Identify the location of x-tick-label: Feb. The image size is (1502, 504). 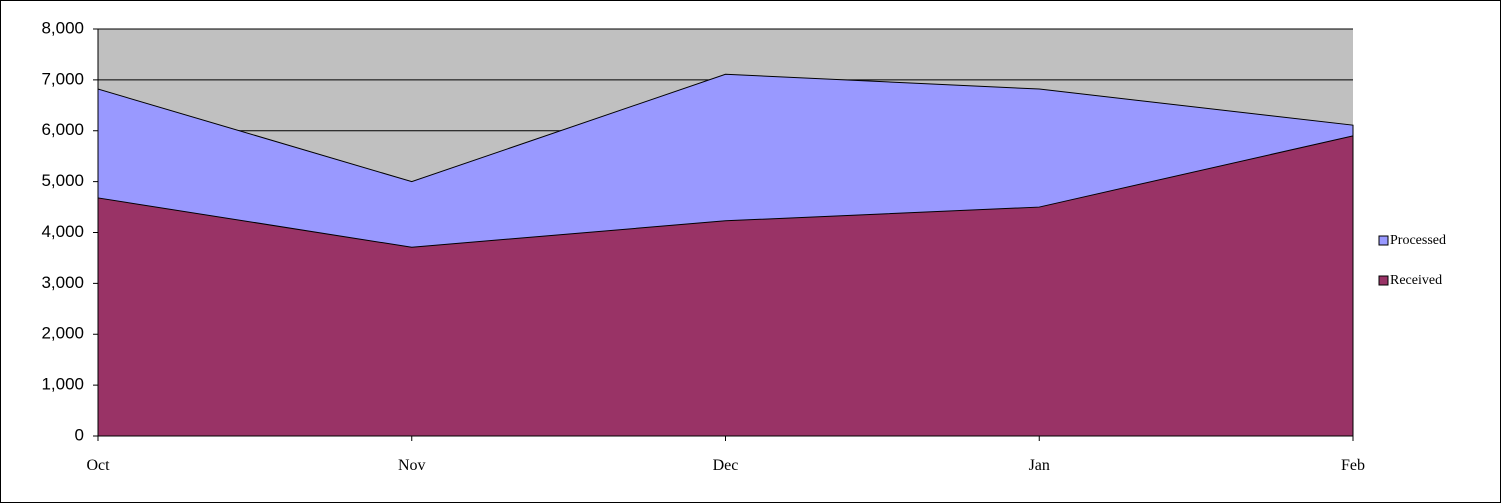
(1353, 465).